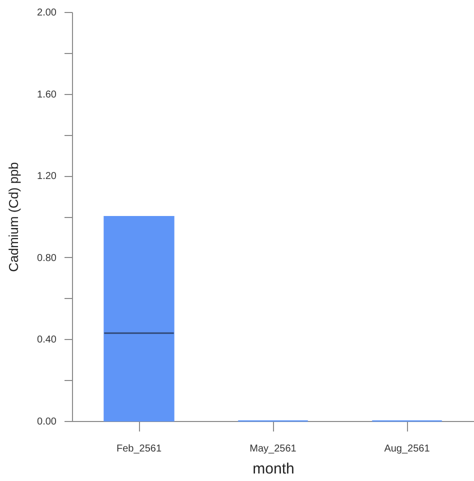 The width and height of the screenshot is (474, 481). I want to click on x-tick-label: May_2561, so click(273, 449).